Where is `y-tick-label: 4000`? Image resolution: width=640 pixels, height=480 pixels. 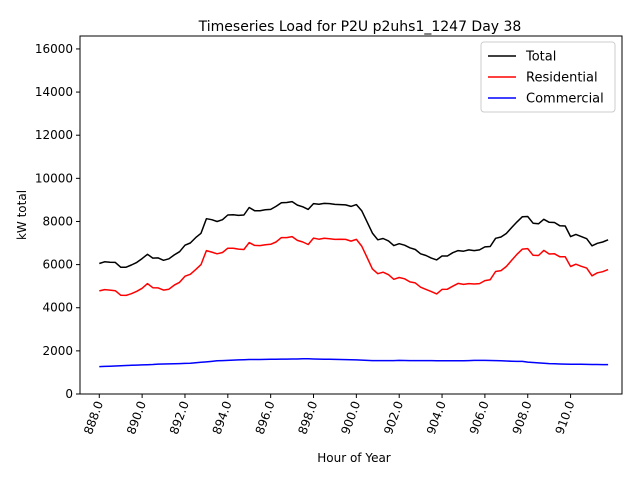 y-tick-label: 4000 is located at coordinates (57, 308).